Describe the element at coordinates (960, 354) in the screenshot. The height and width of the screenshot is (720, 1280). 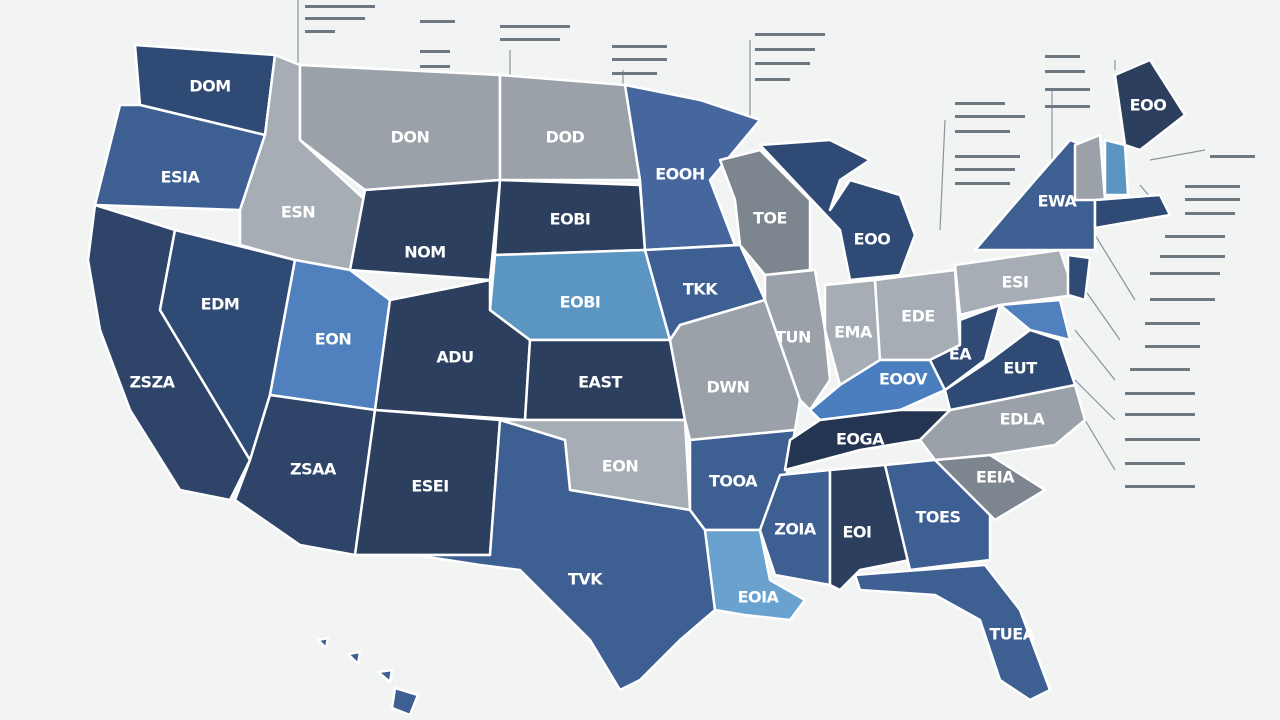
I see `state-label: EA` at that location.